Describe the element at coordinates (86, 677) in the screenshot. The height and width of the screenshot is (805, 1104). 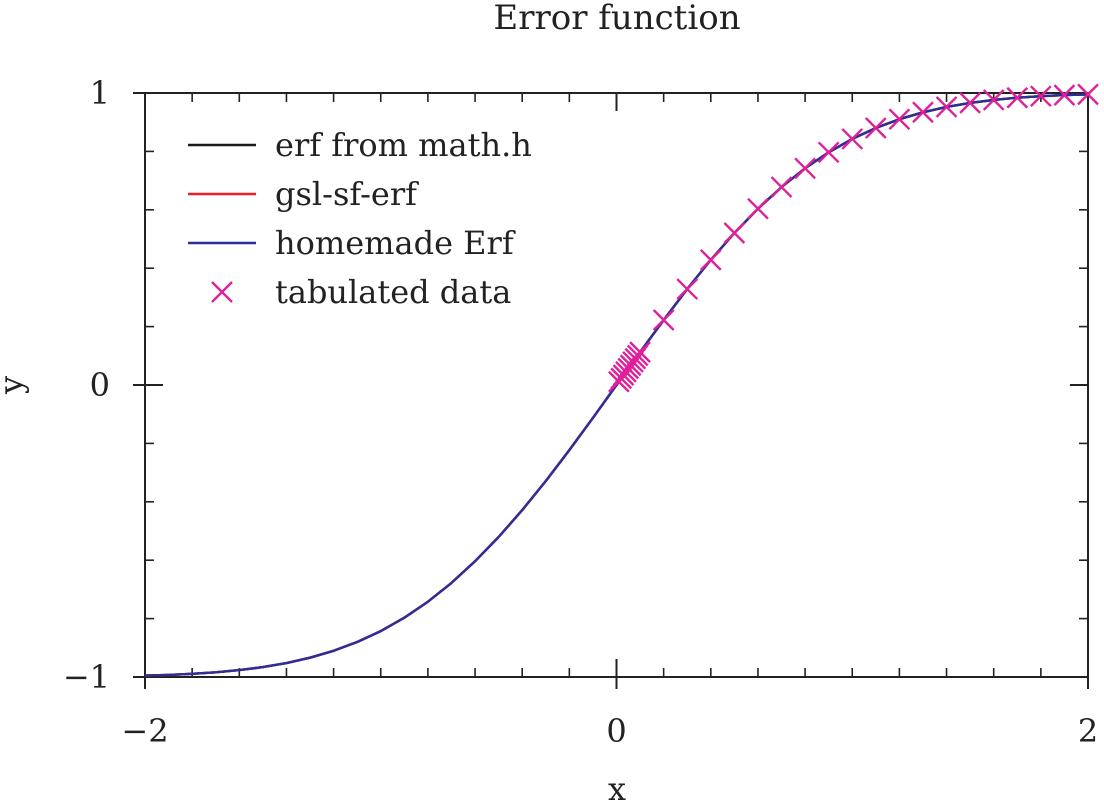
I see `y-tick-label: −1` at that location.